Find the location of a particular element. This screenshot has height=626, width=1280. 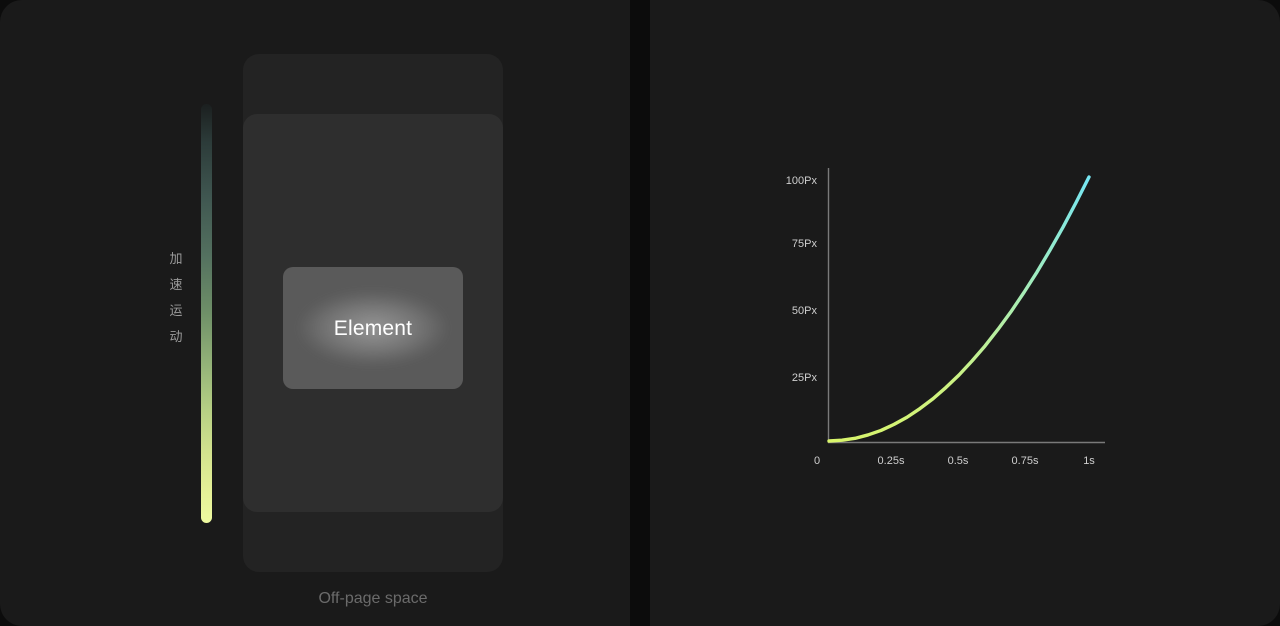

caption-char-4: 动 is located at coordinates (176, 336).